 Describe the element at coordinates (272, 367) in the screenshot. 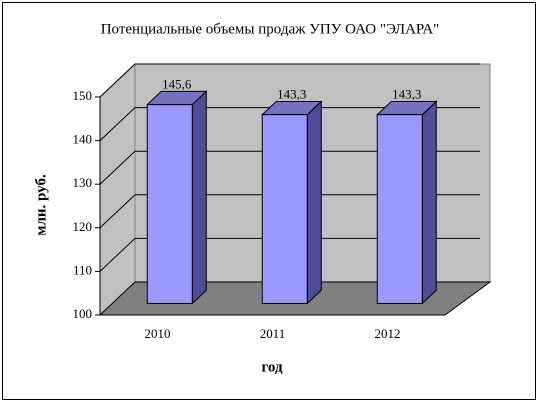

I see `x-axis-title: год` at that location.